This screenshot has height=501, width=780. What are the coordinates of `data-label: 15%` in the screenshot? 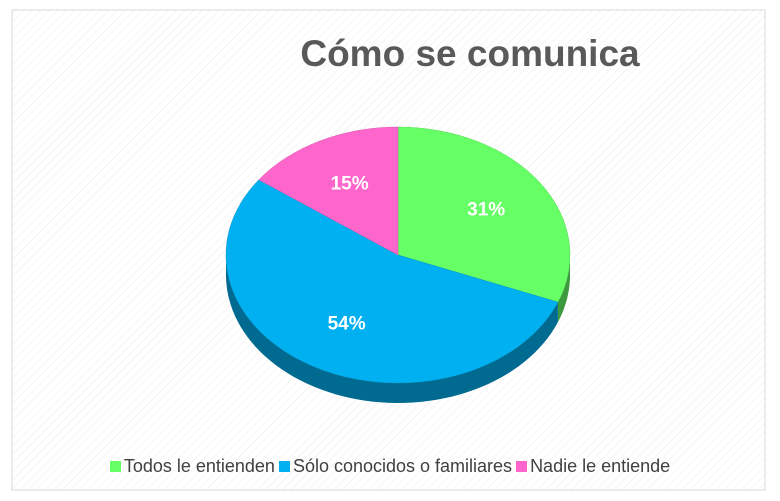 It's located at (350, 183).